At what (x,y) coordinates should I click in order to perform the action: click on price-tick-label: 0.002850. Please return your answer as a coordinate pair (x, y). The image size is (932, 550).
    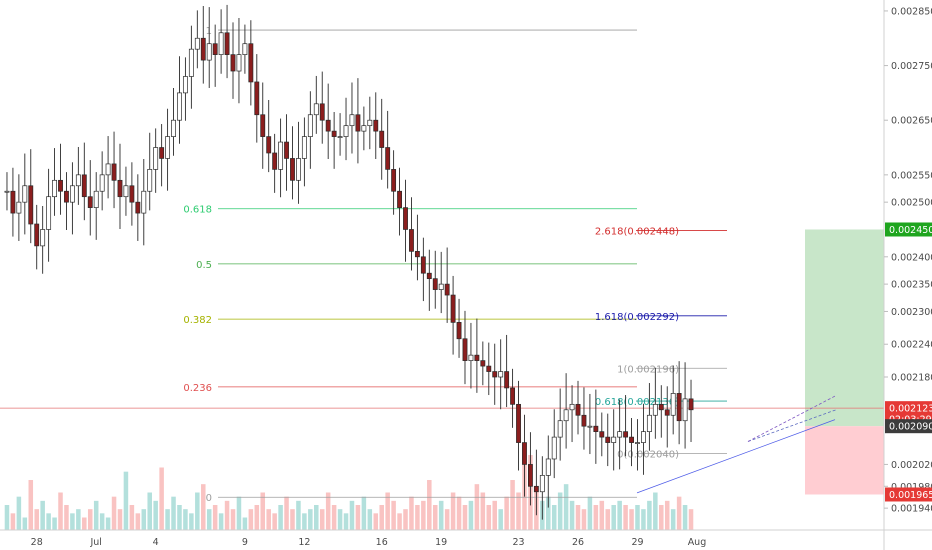
    Looking at the image, I should click on (911, 11).